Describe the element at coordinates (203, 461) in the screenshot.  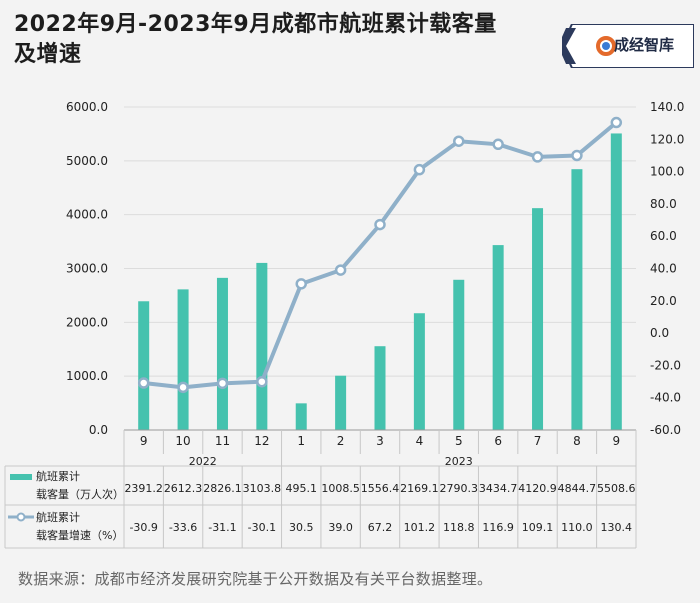
I see `year-group-label: 2022` at that location.